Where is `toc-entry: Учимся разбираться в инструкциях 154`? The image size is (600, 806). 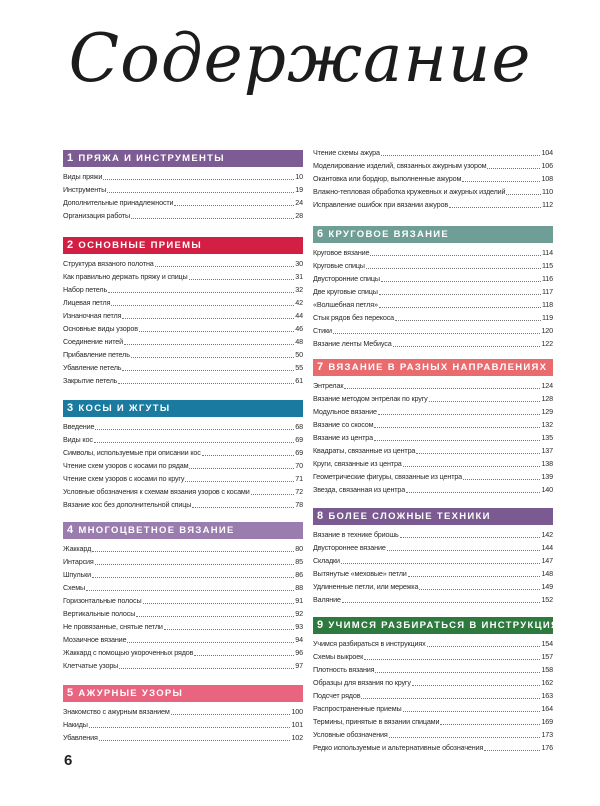 toc-entry: Учимся разбираться в инструкциях 154 is located at coordinates (433, 643).